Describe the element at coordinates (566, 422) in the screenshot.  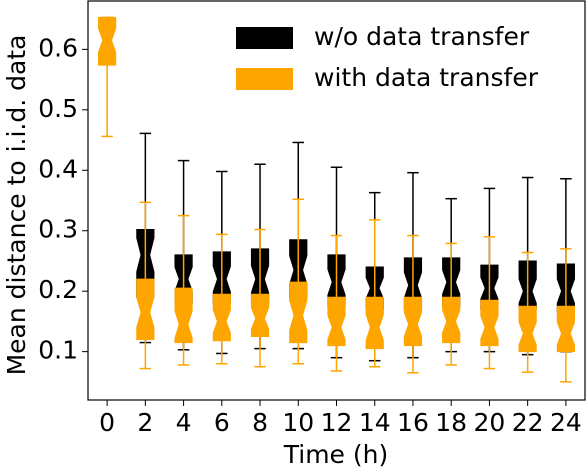
I see `x-tick-label: 24` at that location.